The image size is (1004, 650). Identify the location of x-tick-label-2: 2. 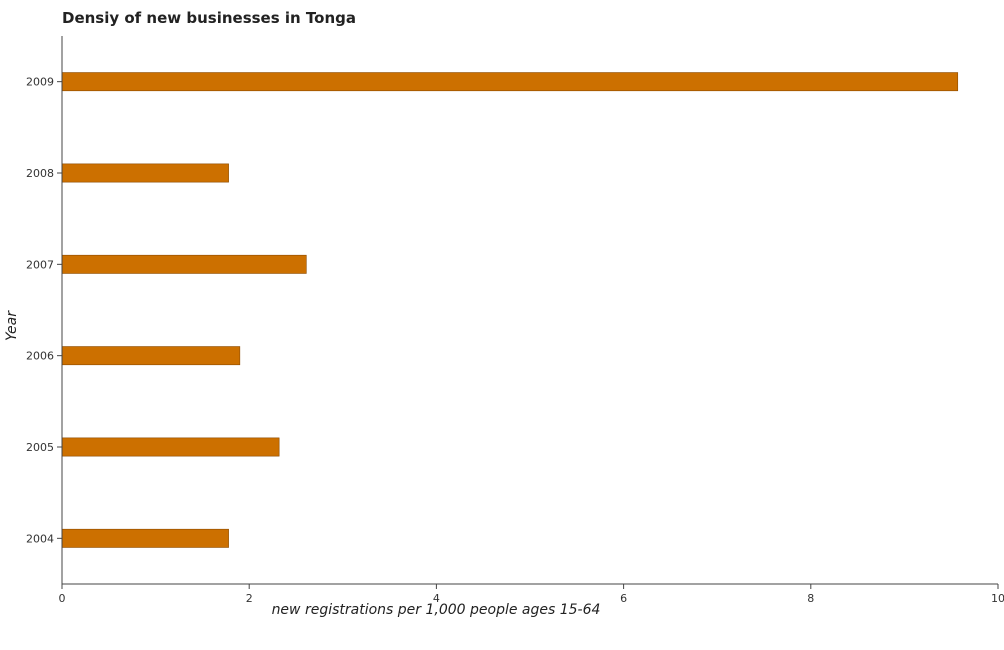
(249, 598).